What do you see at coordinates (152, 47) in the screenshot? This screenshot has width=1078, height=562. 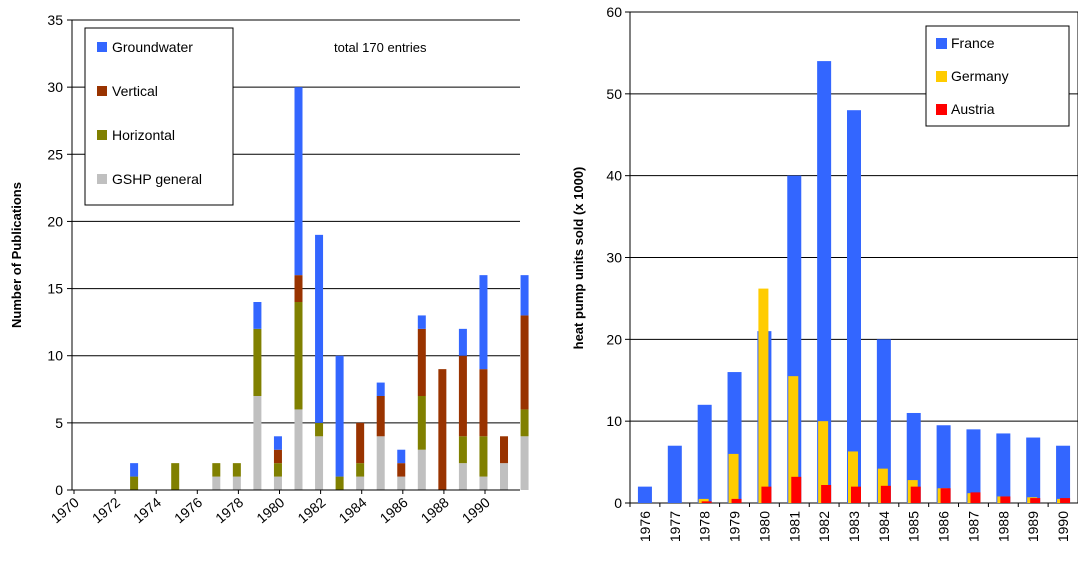 I see `legend-label-groundwater: Groundwater` at bounding box center [152, 47].